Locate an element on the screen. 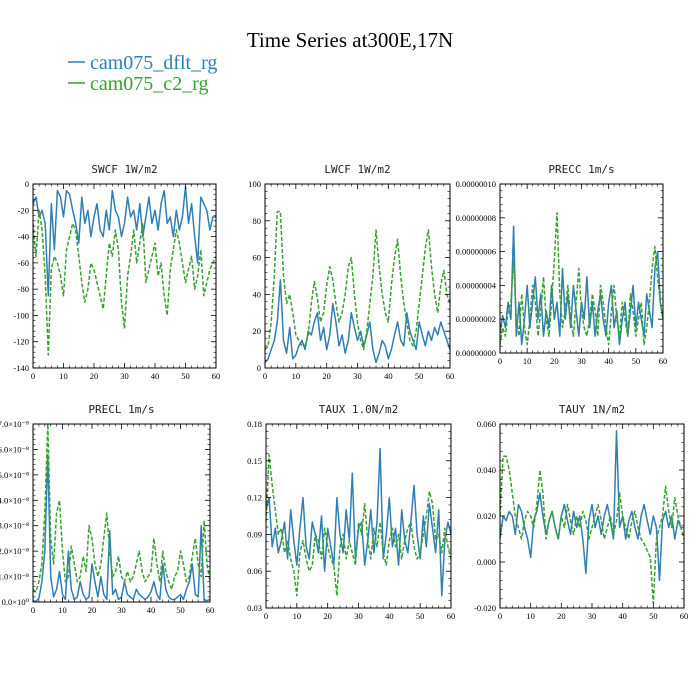 This screenshot has height=700, width=700. y-tick-label: 0.00000004 is located at coordinates (476, 285).